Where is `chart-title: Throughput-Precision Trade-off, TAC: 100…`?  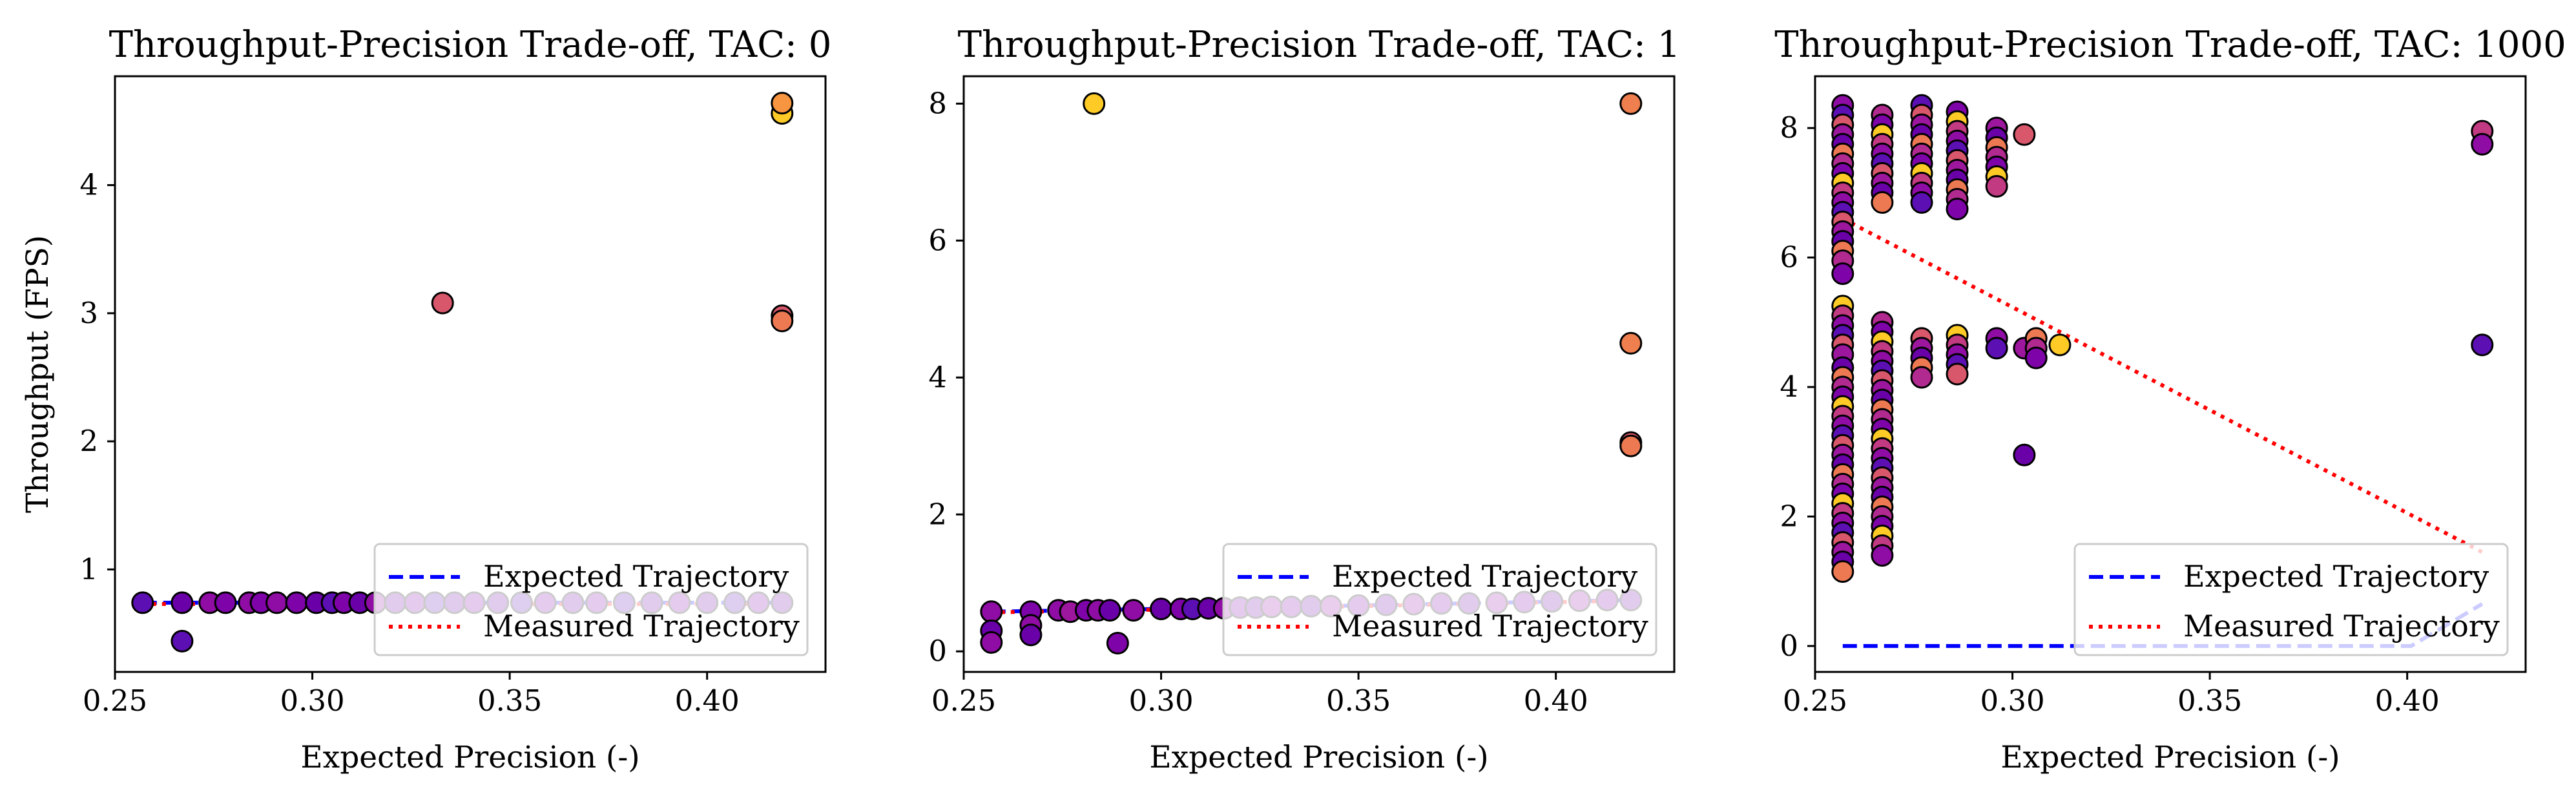 chart-title: Throughput-Precision Trade-off, TAC: 100… is located at coordinates (2170, 45).